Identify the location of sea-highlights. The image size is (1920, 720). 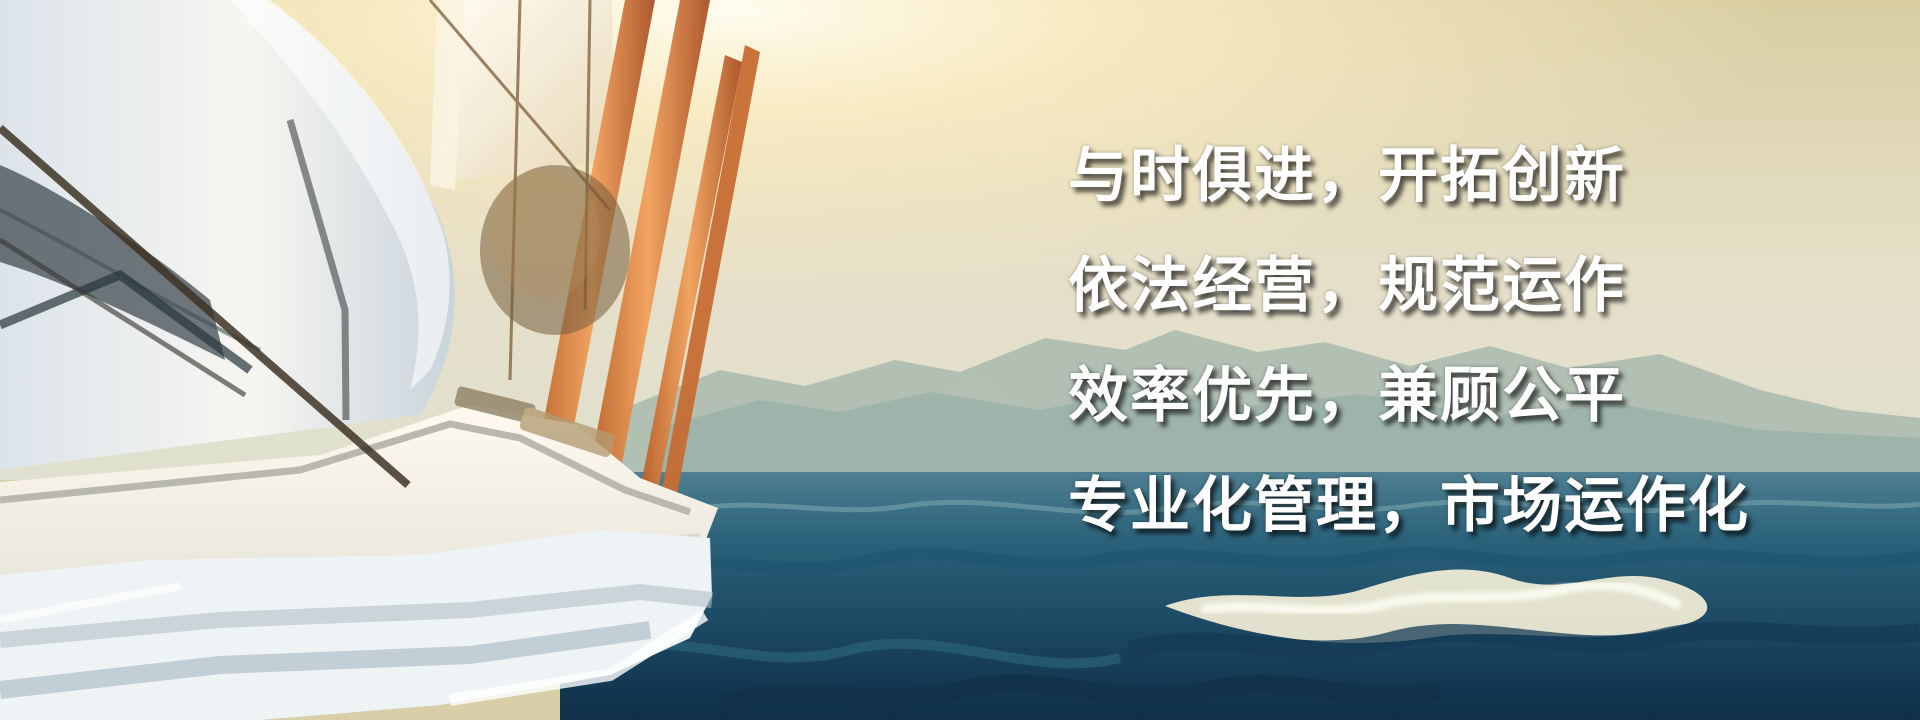
(1304, 507).